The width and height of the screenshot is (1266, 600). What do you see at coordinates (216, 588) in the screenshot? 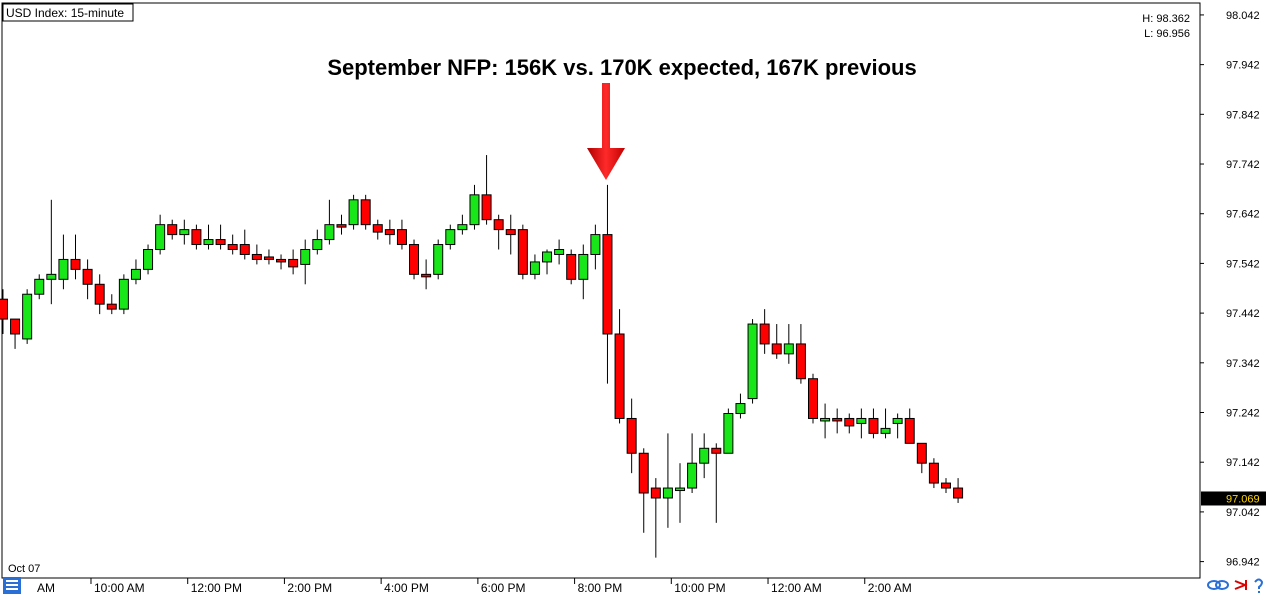
I see `x-tick-label: 12:00 PM` at bounding box center [216, 588].